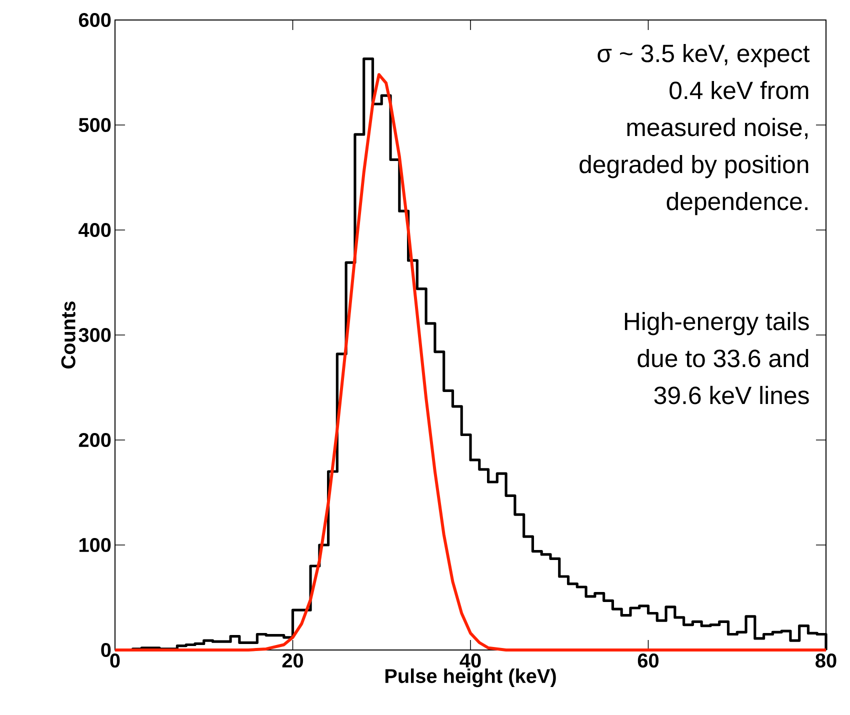 This screenshot has height=715, width=850. I want to click on annotation: dependence., so click(737, 204).